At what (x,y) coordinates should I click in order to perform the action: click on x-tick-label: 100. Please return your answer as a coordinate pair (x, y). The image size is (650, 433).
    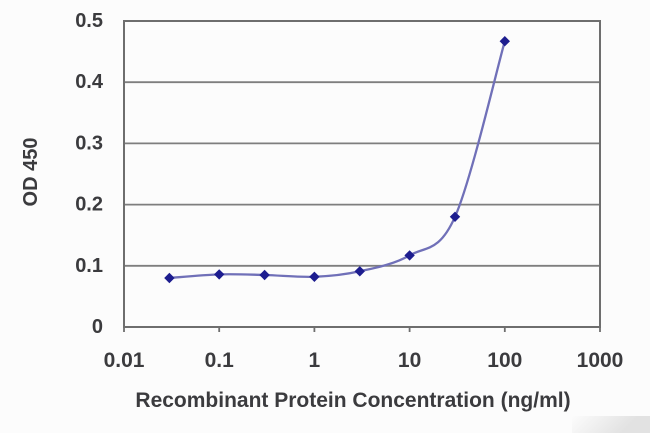
    Looking at the image, I should click on (504, 360).